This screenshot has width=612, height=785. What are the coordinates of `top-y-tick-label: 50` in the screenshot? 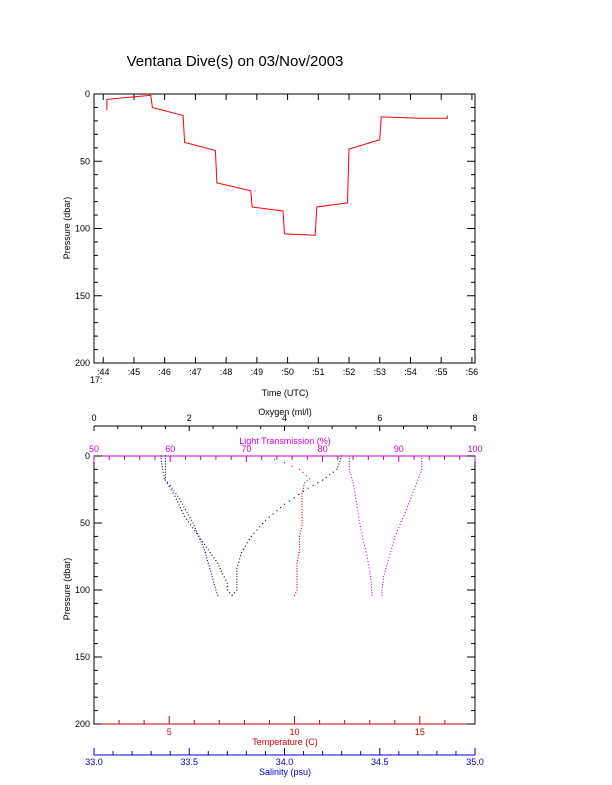 It's located at (85, 161).